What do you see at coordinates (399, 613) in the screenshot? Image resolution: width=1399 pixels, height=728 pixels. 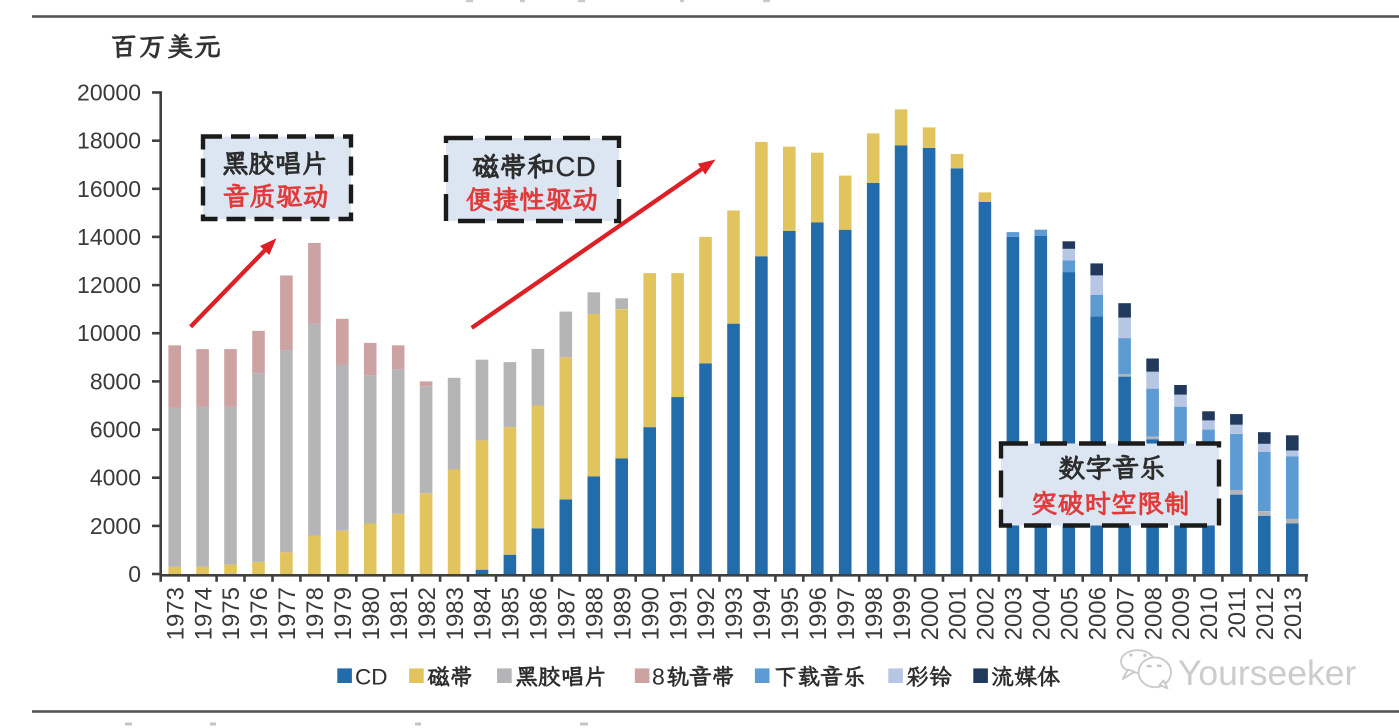 I see `svg-text: 1981` at bounding box center [399, 613].